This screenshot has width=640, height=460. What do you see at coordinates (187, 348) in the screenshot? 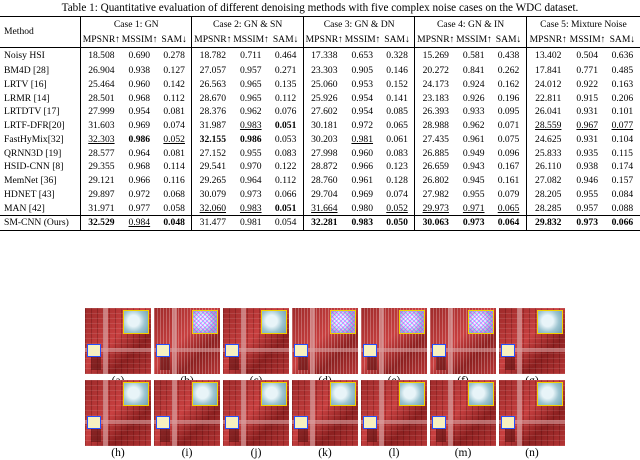
I see `result-thumbnail: (b)` at bounding box center [187, 348].